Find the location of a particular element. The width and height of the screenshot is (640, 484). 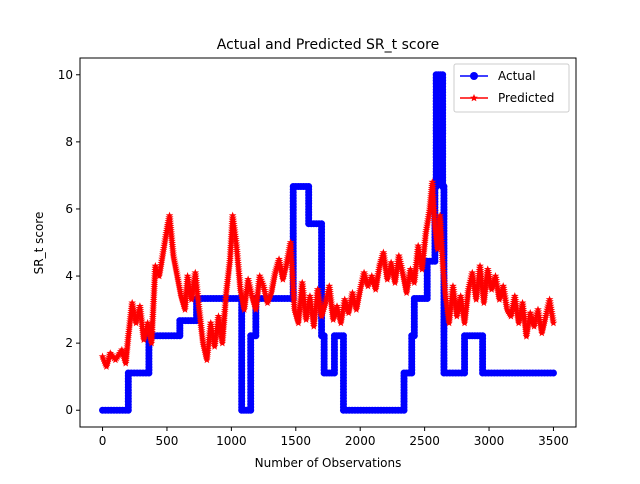

x-tick-label: 2500 is located at coordinates (424, 441).